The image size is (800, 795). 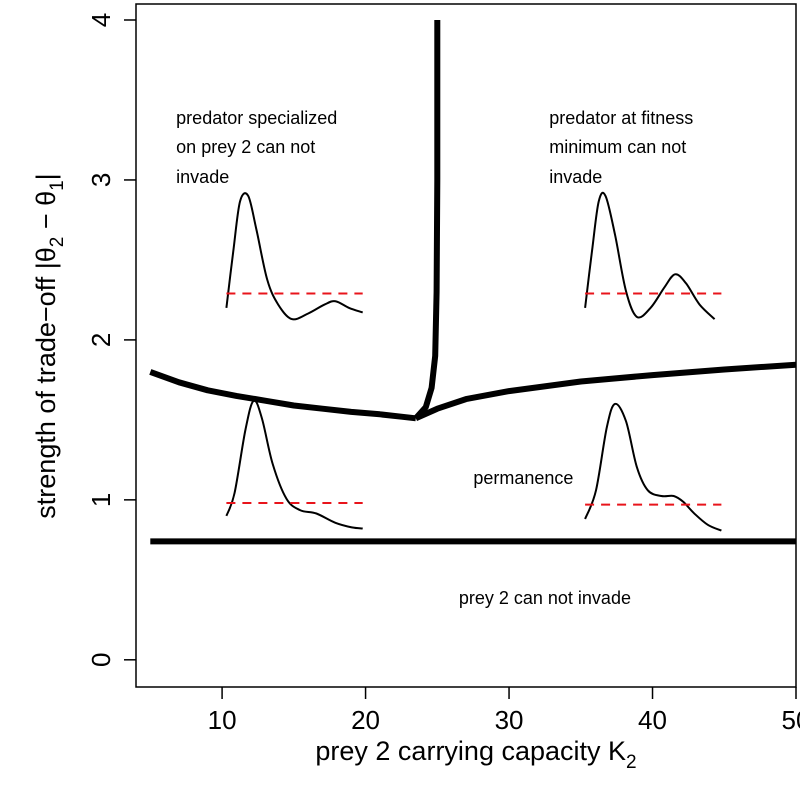 What do you see at coordinates (545, 598) in the screenshot?
I see `annotation-4-line-1: prey 2 can not invade` at bounding box center [545, 598].